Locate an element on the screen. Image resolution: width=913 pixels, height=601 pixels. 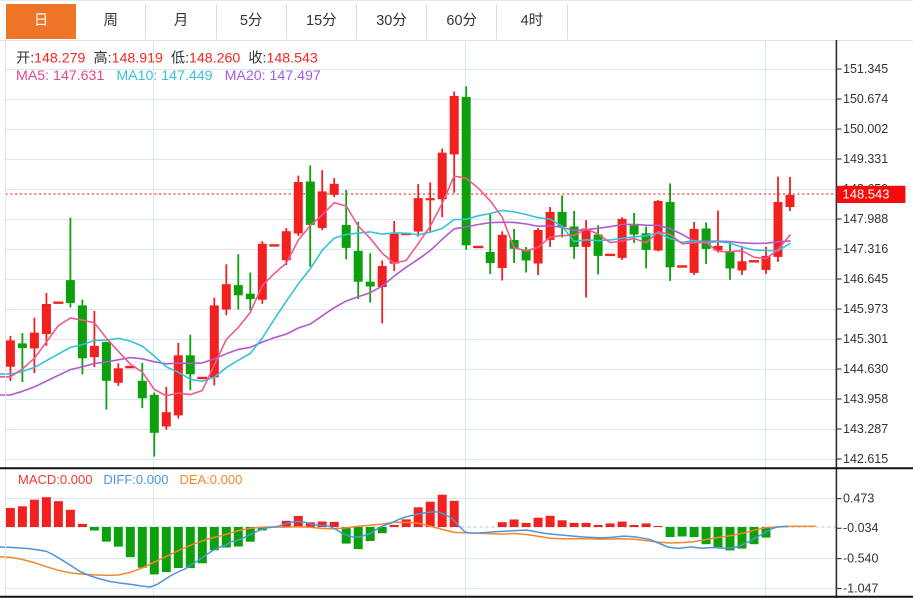
svg-text: 0.473 is located at coordinates (858, 498).